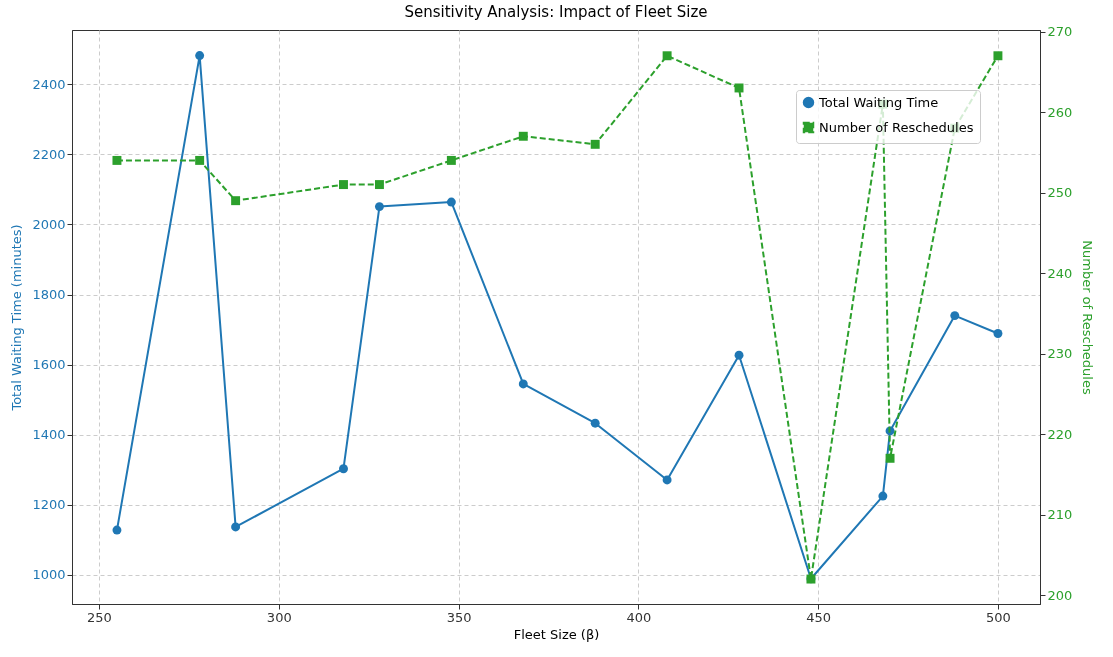 Image resolution: width=1113 pixels, height=657 pixels. What do you see at coordinates (279, 617) in the screenshot?
I see `x-tick-label: 300` at bounding box center [279, 617].